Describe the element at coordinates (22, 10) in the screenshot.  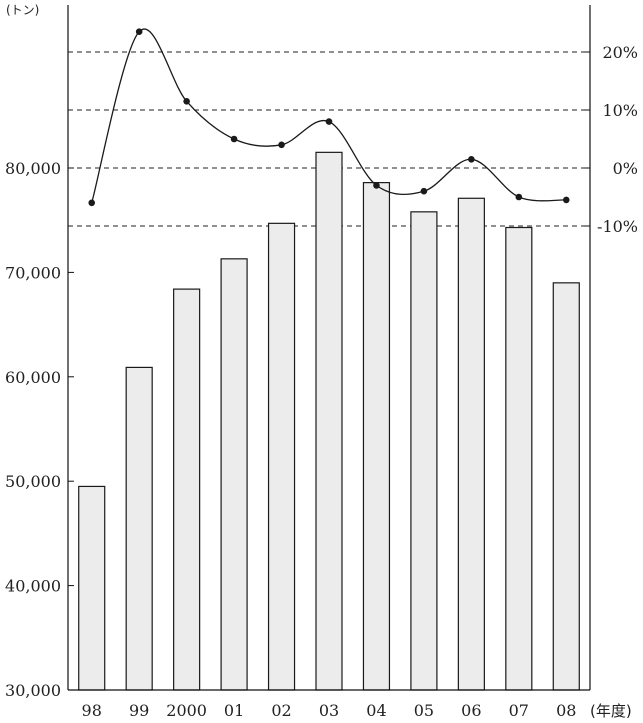
I see `y-axis-unit: (トン)` at that location.